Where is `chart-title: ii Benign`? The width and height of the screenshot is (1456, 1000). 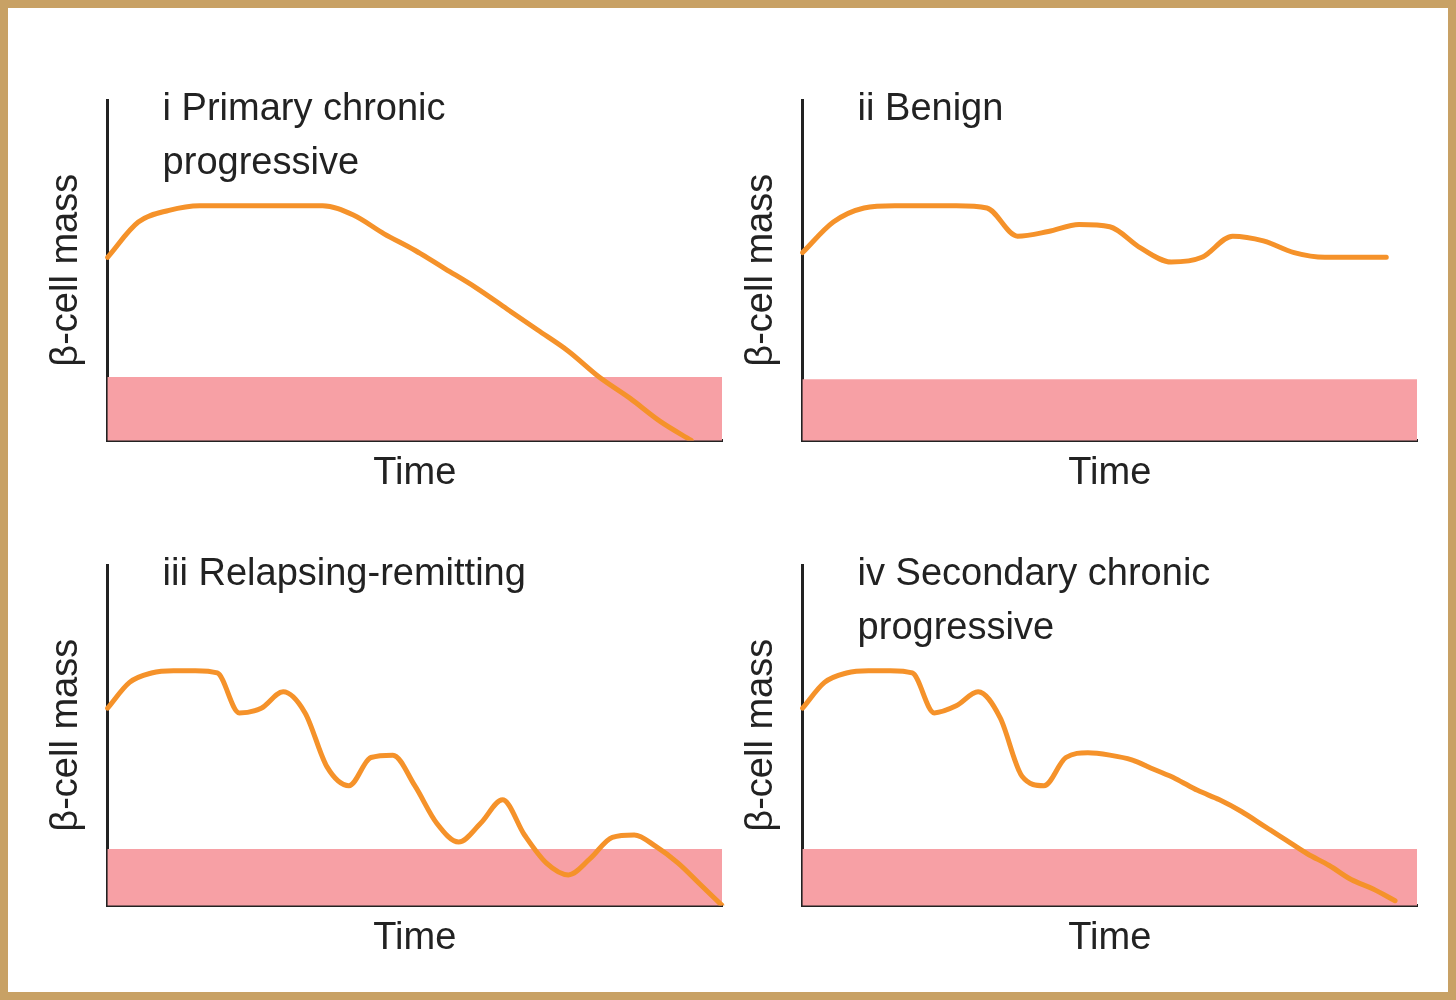
chart-title: ii Benign is located at coordinates (930, 107).